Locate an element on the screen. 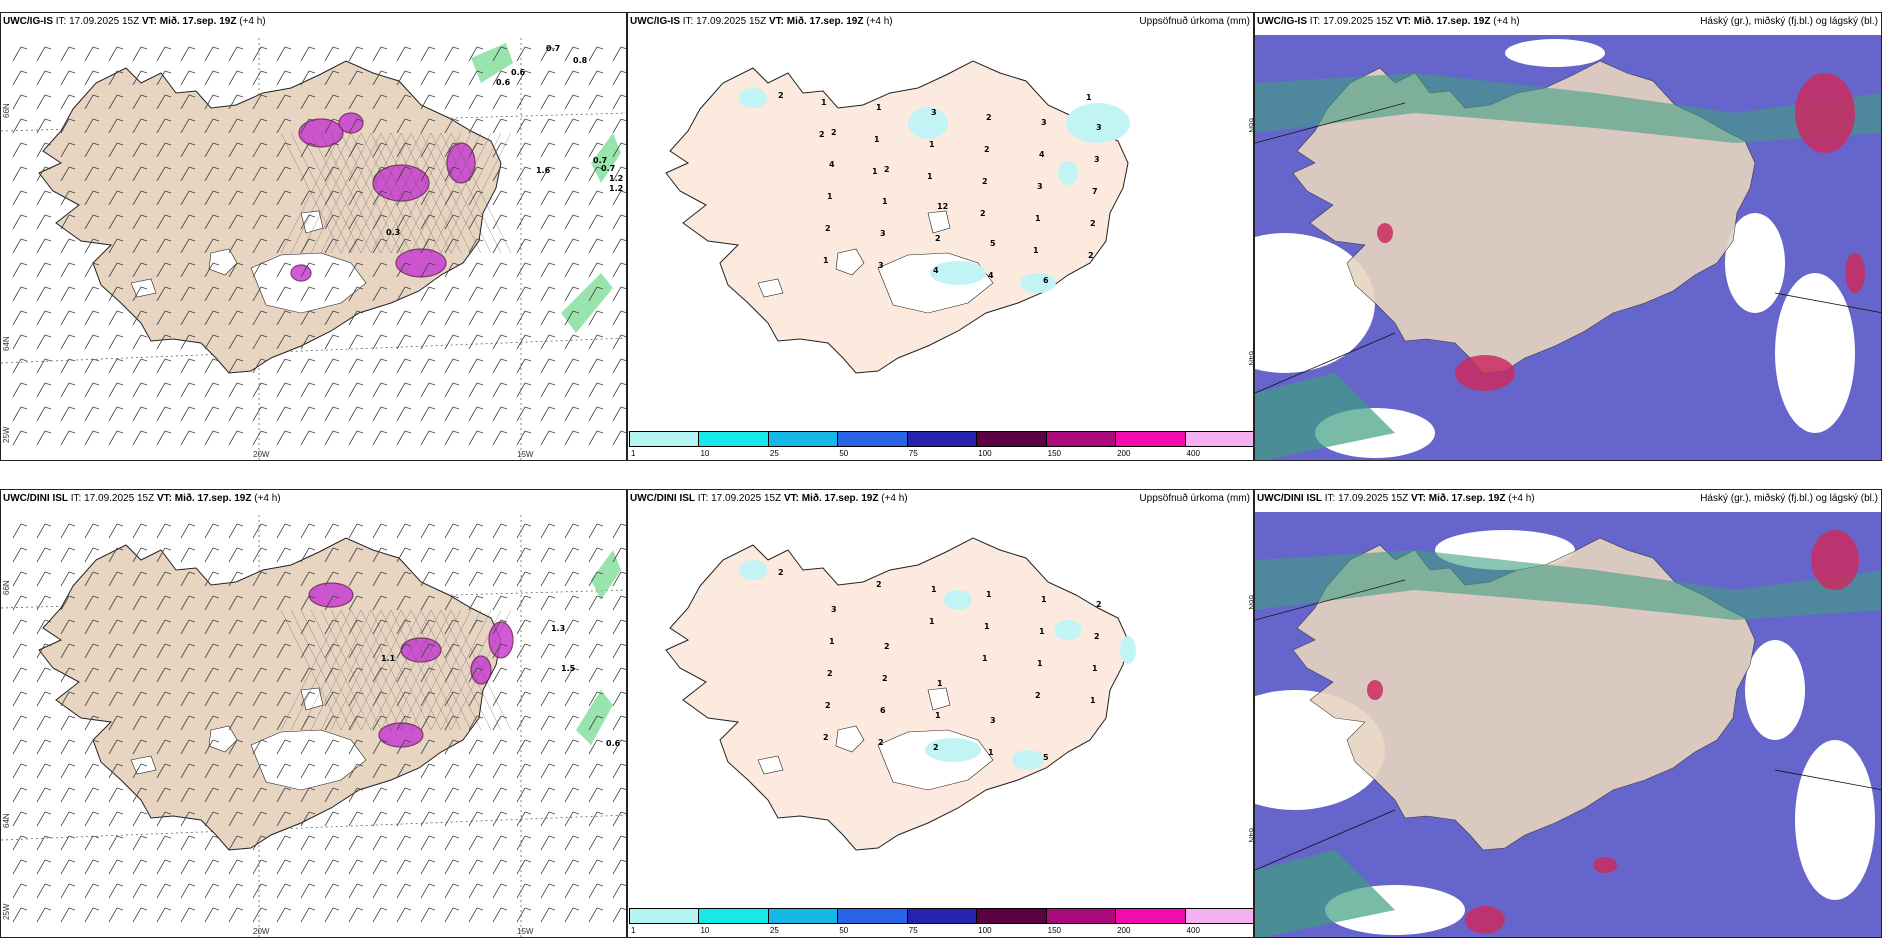  mid-cloud-band is located at coordinates (1568, 108).